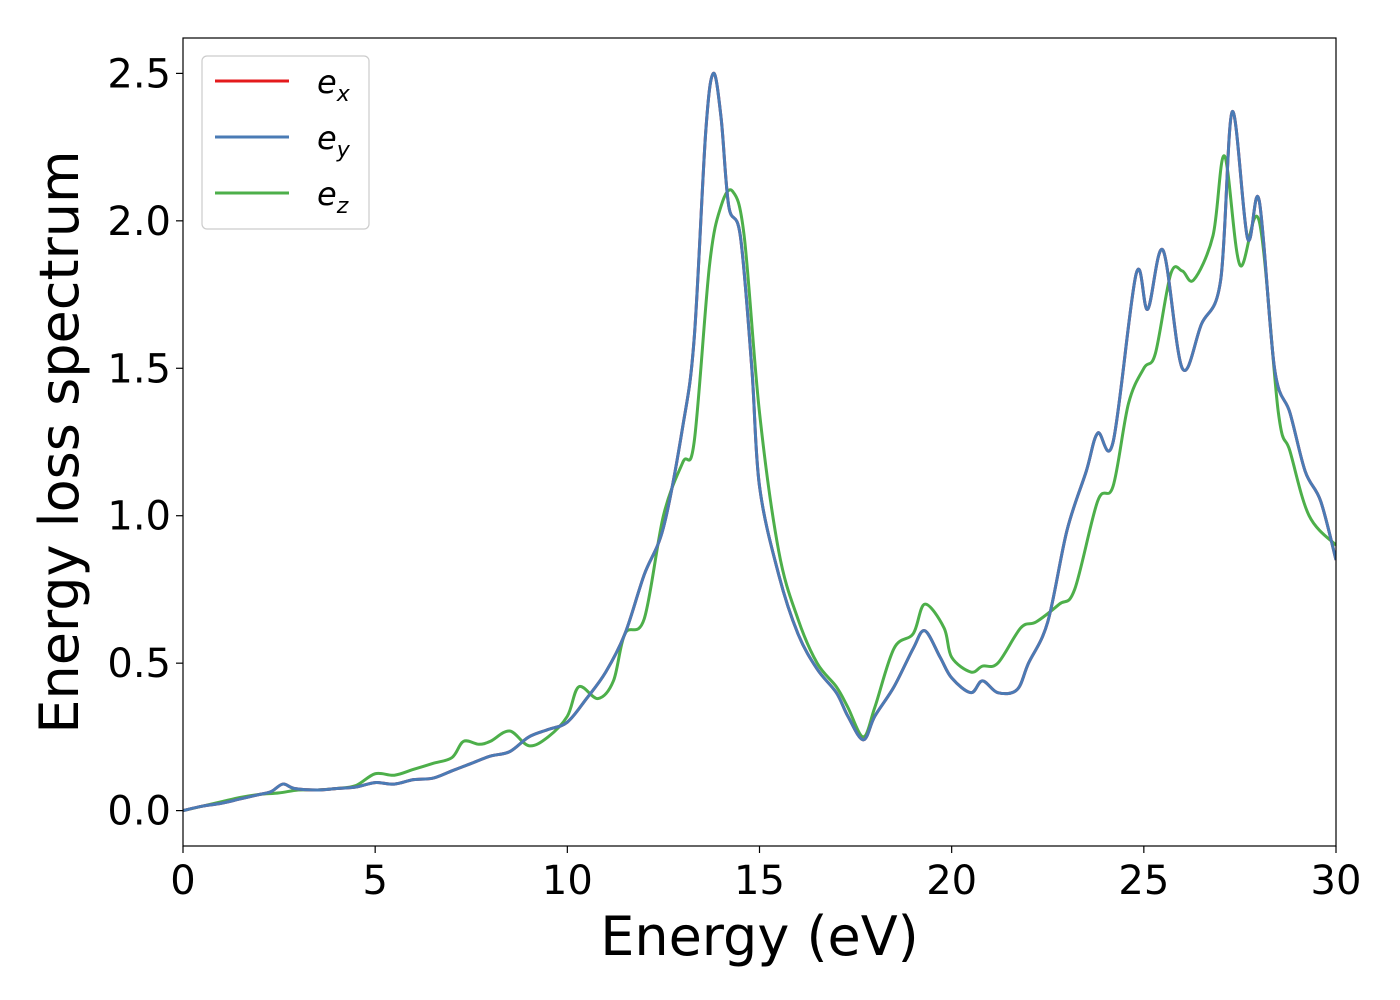 The height and width of the screenshot is (1000, 1400). What do you see at coordinates (139, 369) in the screenshot?
I see `y-tick-label: 1.5` at bounding box center [139, 369].